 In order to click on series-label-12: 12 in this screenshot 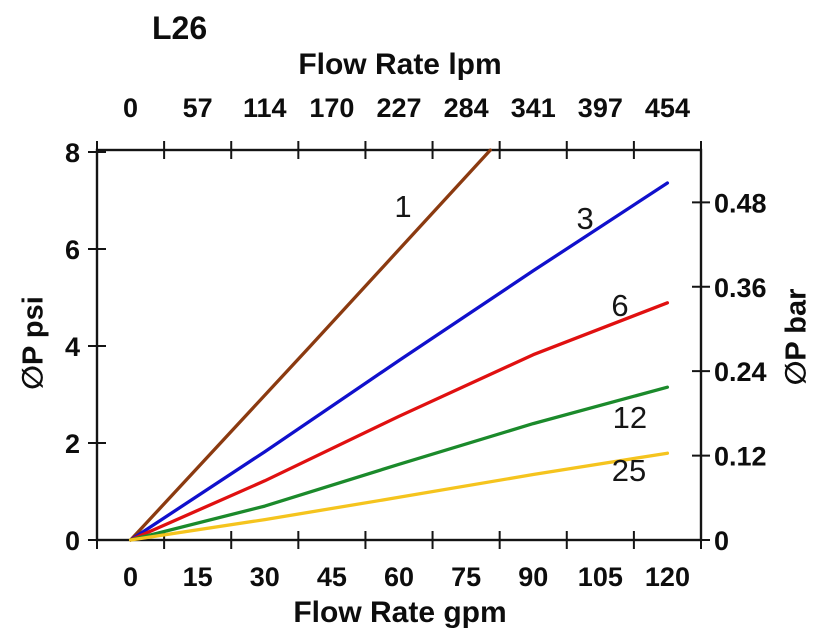, I will do `click(630, 417)`.